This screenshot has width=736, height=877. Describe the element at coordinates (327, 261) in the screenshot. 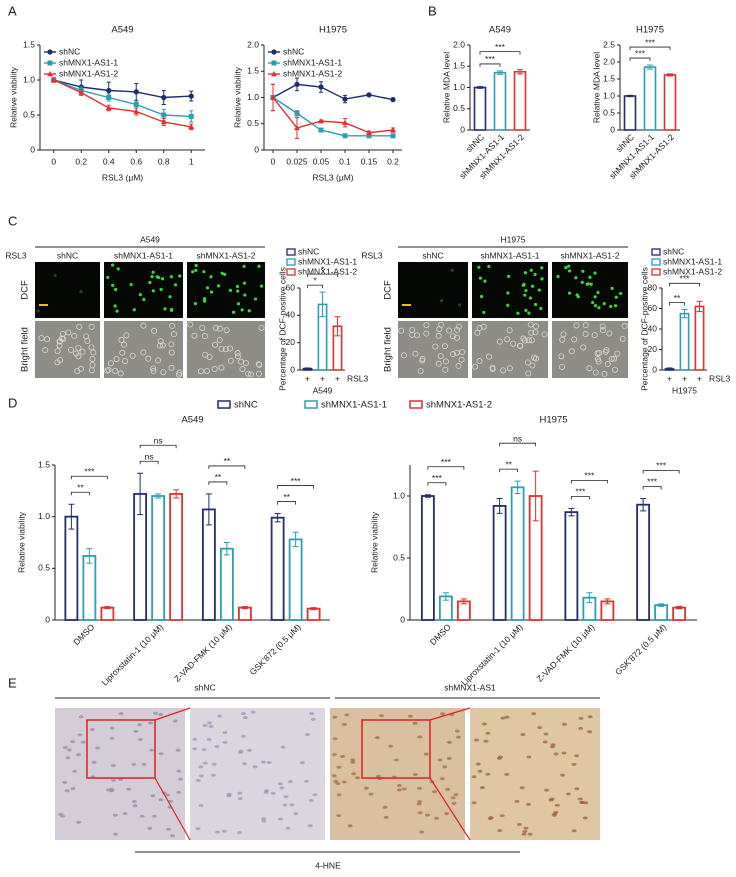

I see `legend-label: shMNX1-AS1-1` at that location.